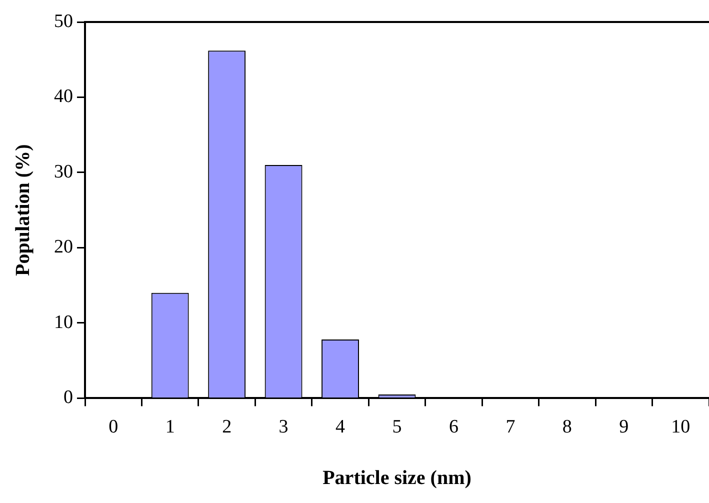 The height and width of the screenshot is (503, 709). I want to click on y-tick-label: 10, so click(63, 322).